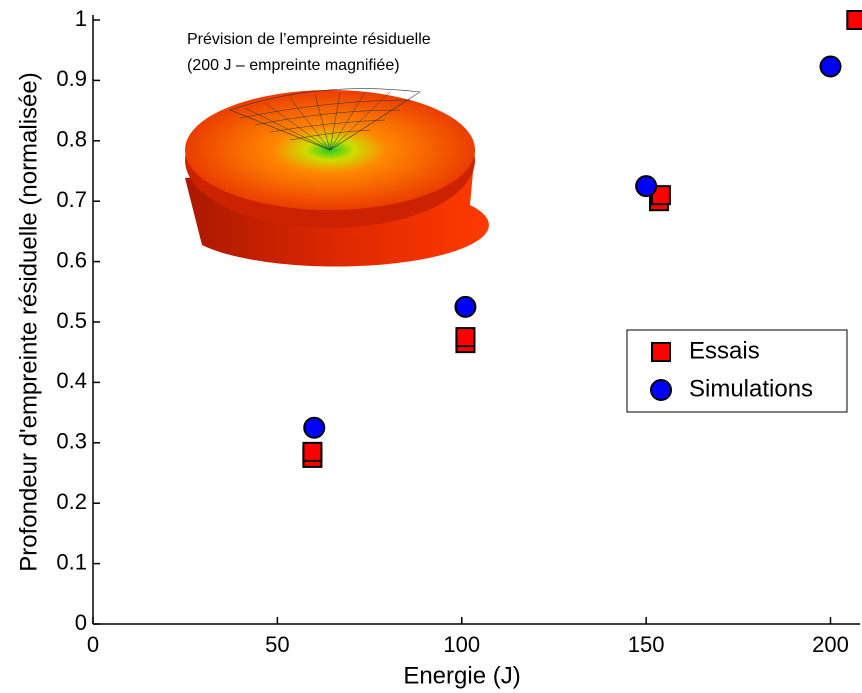  What do you see at coordinates (461, 644) in the screenshot?
I see `x-tick-label: 100` at bounding box center [461, 644].